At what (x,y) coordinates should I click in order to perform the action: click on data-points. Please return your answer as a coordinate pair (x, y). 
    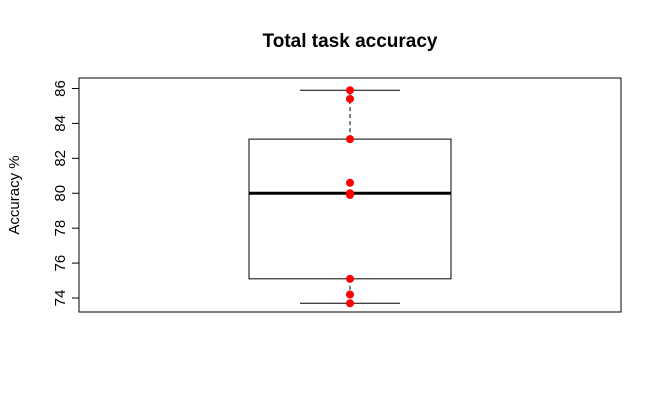
    Looking at the image, I should click on (350, 197).